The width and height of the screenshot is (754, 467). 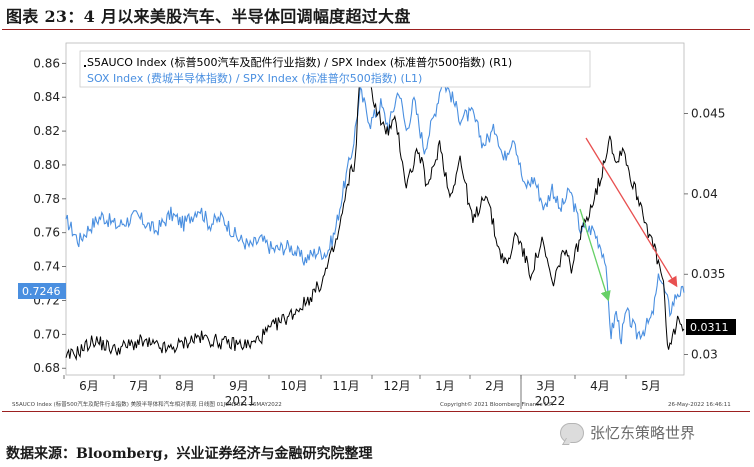 I want to click on left-tick-label: 0.78, so click(x=46, y=199).